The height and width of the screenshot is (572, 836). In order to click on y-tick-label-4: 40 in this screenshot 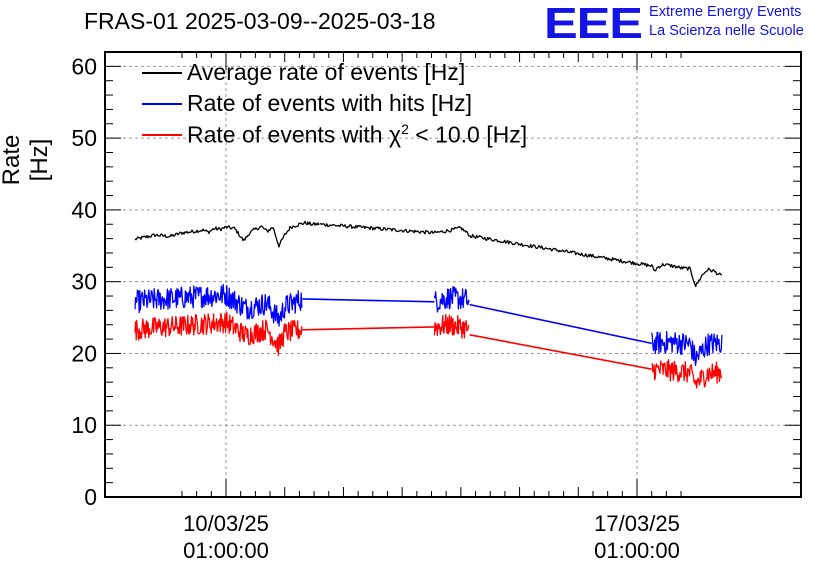, I will do `click(84, 210)`.